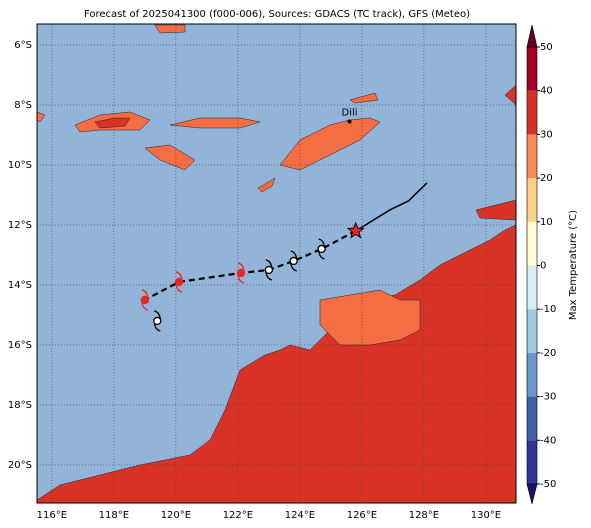  What do you see at coordinates (543, 266) in the screenshot?
I see `colorbar-tick-label: 0` at bounding box center [543, 266].